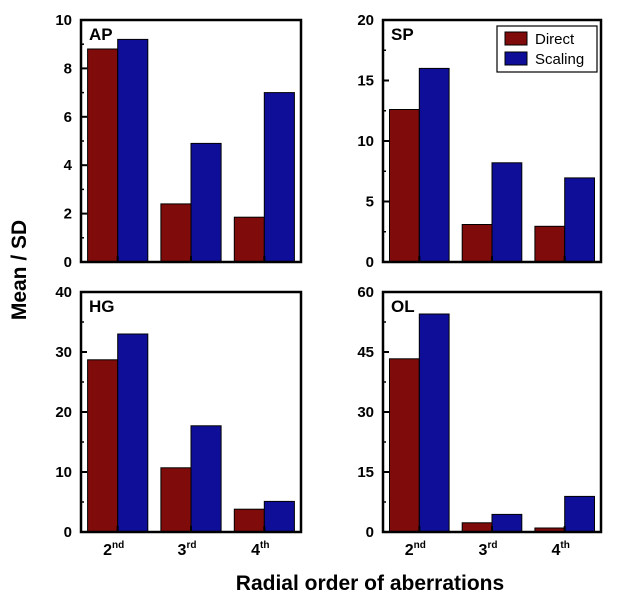 This screenshot has width=631, height=598. What do you see at coordinates (68, 68) in the screenshot?
I see `y-tick-label: 8` at bounding box center [68, 68].